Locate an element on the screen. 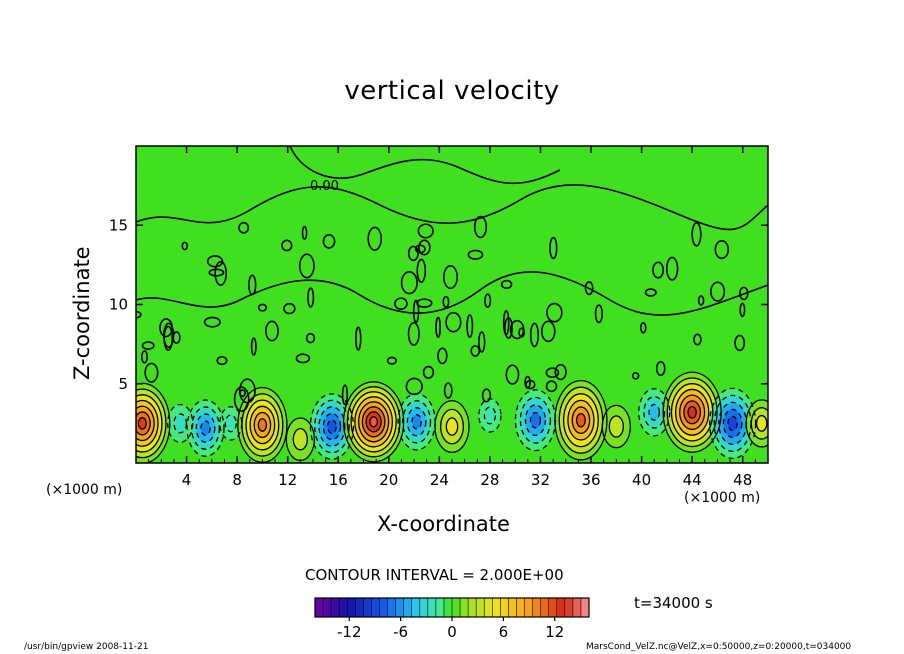  updraft-cell is located at coordinates (616, 426).